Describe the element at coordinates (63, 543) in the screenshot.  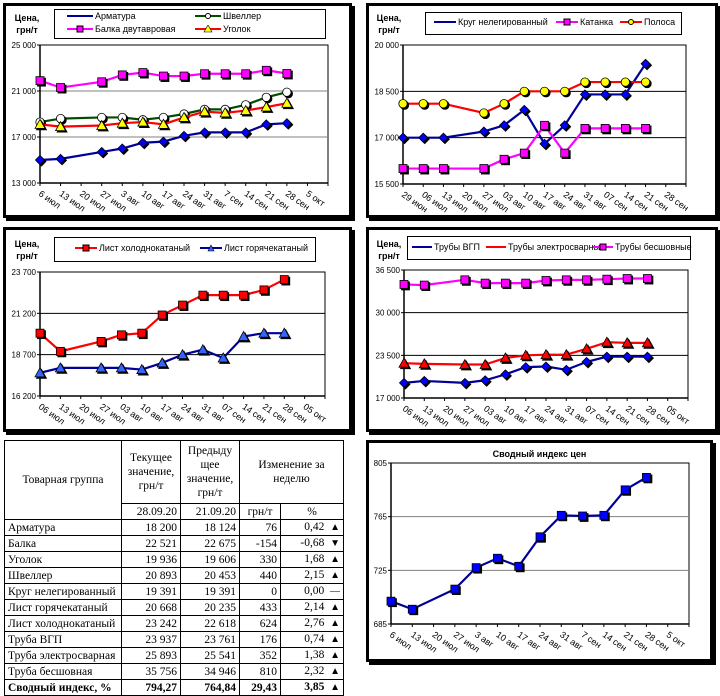
I see `cell-name: Балка` at that location.